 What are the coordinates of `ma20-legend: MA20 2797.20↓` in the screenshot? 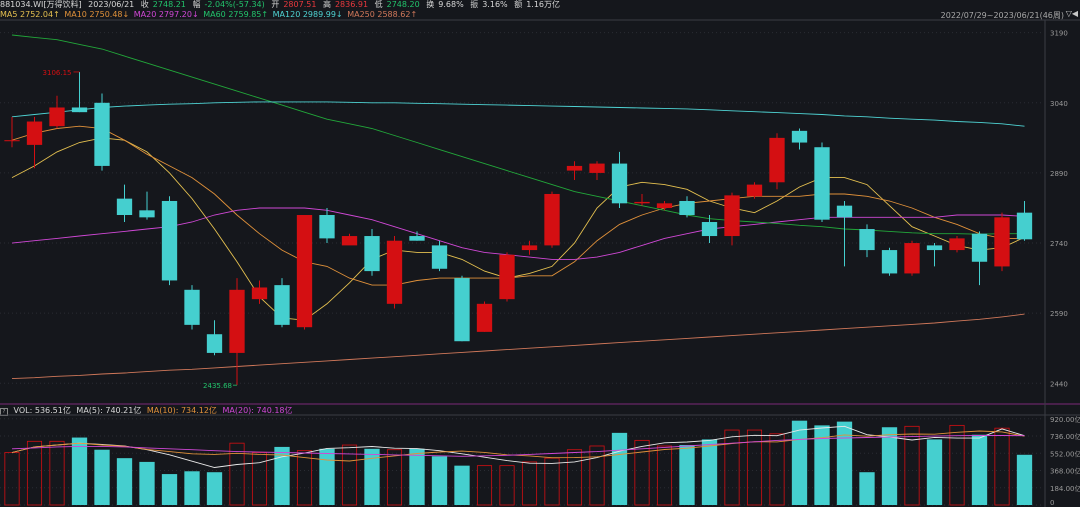 It's located at (166, 14).